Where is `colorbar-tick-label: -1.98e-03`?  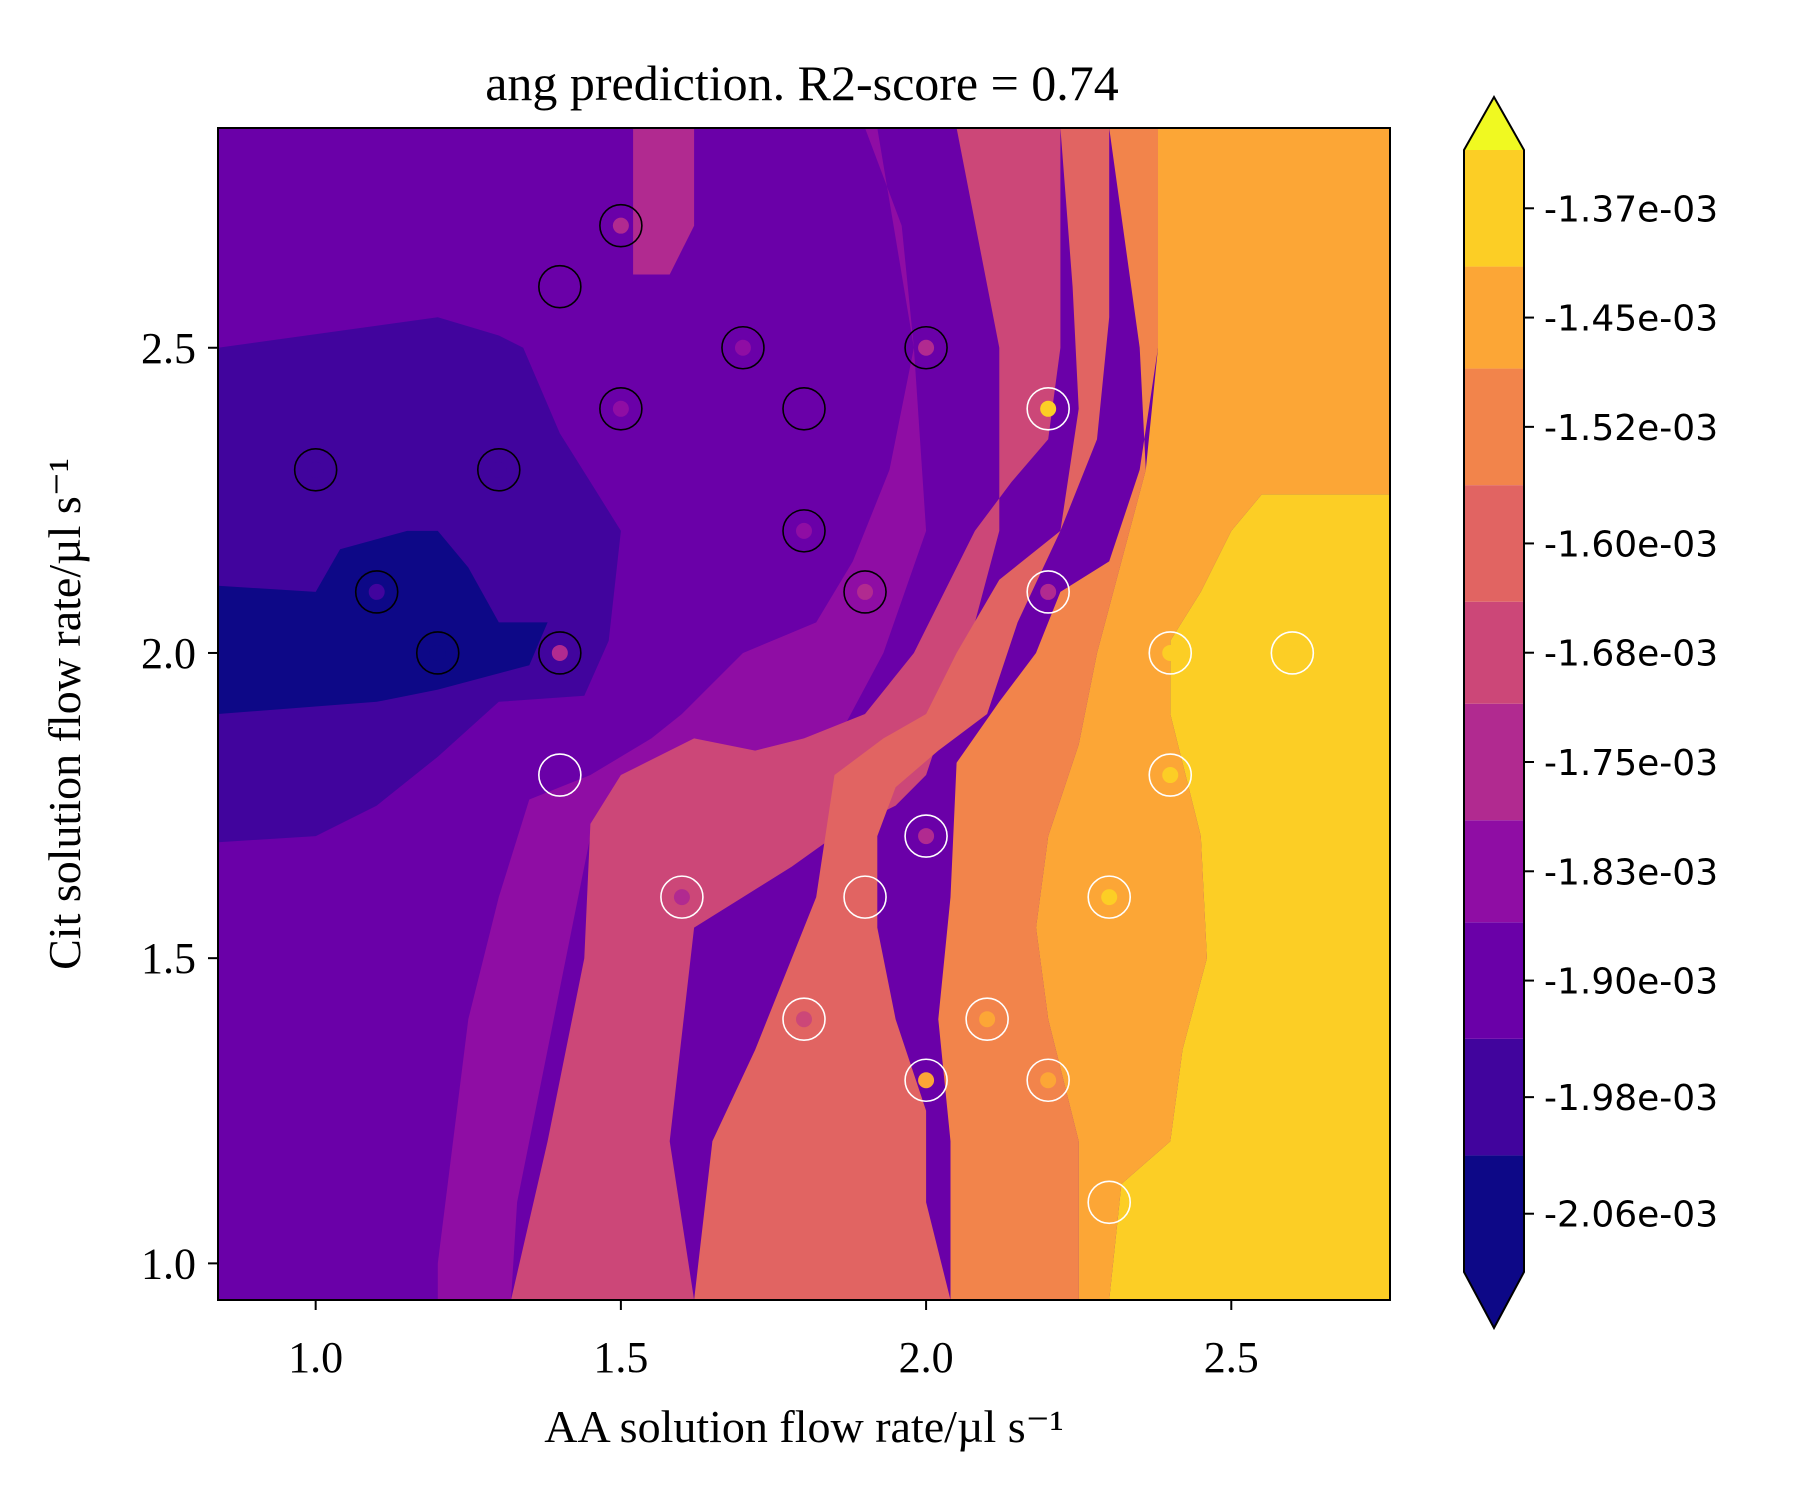
colorbar-tick-label: -1.98e-03 is located at coordinates (1631, 1098).